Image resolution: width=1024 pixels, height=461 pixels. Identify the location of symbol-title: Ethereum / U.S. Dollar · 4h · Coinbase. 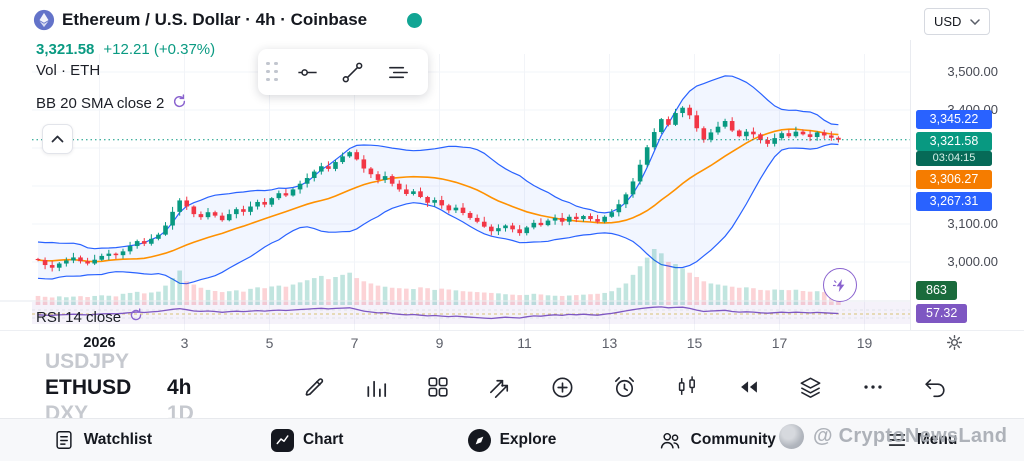
(215, 19).